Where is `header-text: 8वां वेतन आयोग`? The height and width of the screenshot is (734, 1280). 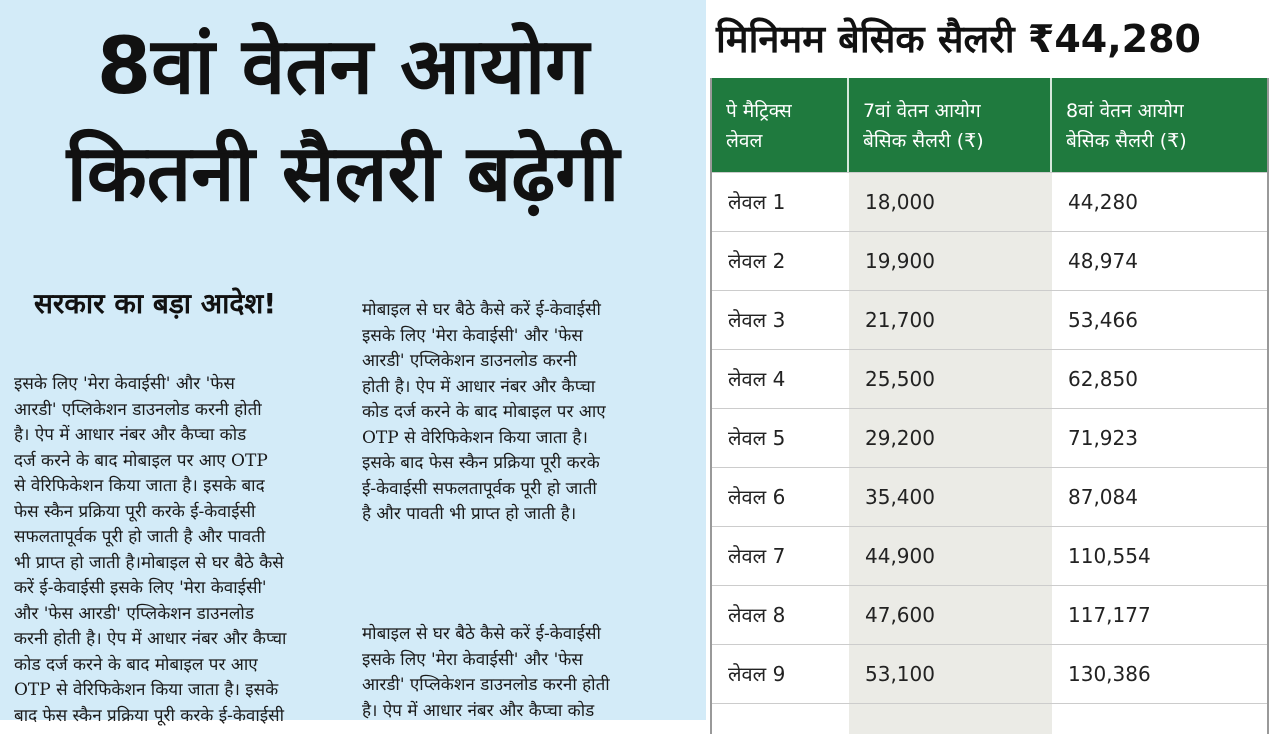
header-text: 8वां वेतन आयोग is located at coordinates (1125, 111).